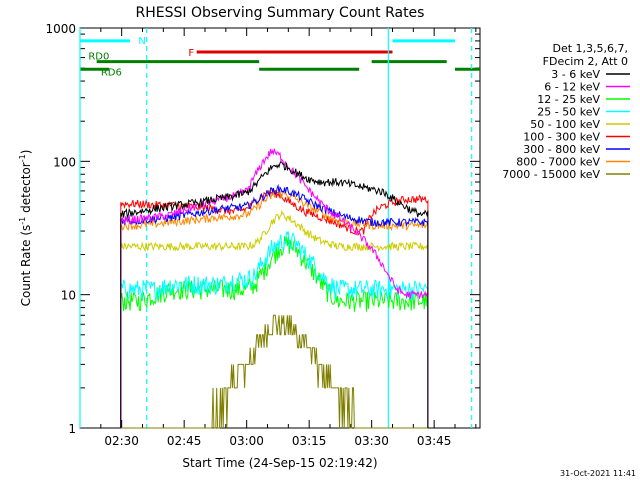 The height and width of the screenshot is (480, 640). Describe the element at coordinates (26, 189) in the screenshot. I see `y-label-mid: detector` at that location.